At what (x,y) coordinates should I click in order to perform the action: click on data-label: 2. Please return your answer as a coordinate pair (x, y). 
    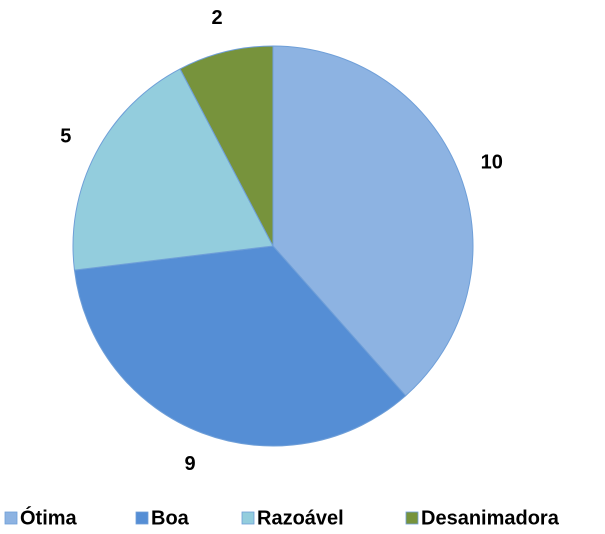
    Looking at the image, I should click on (216, 18).